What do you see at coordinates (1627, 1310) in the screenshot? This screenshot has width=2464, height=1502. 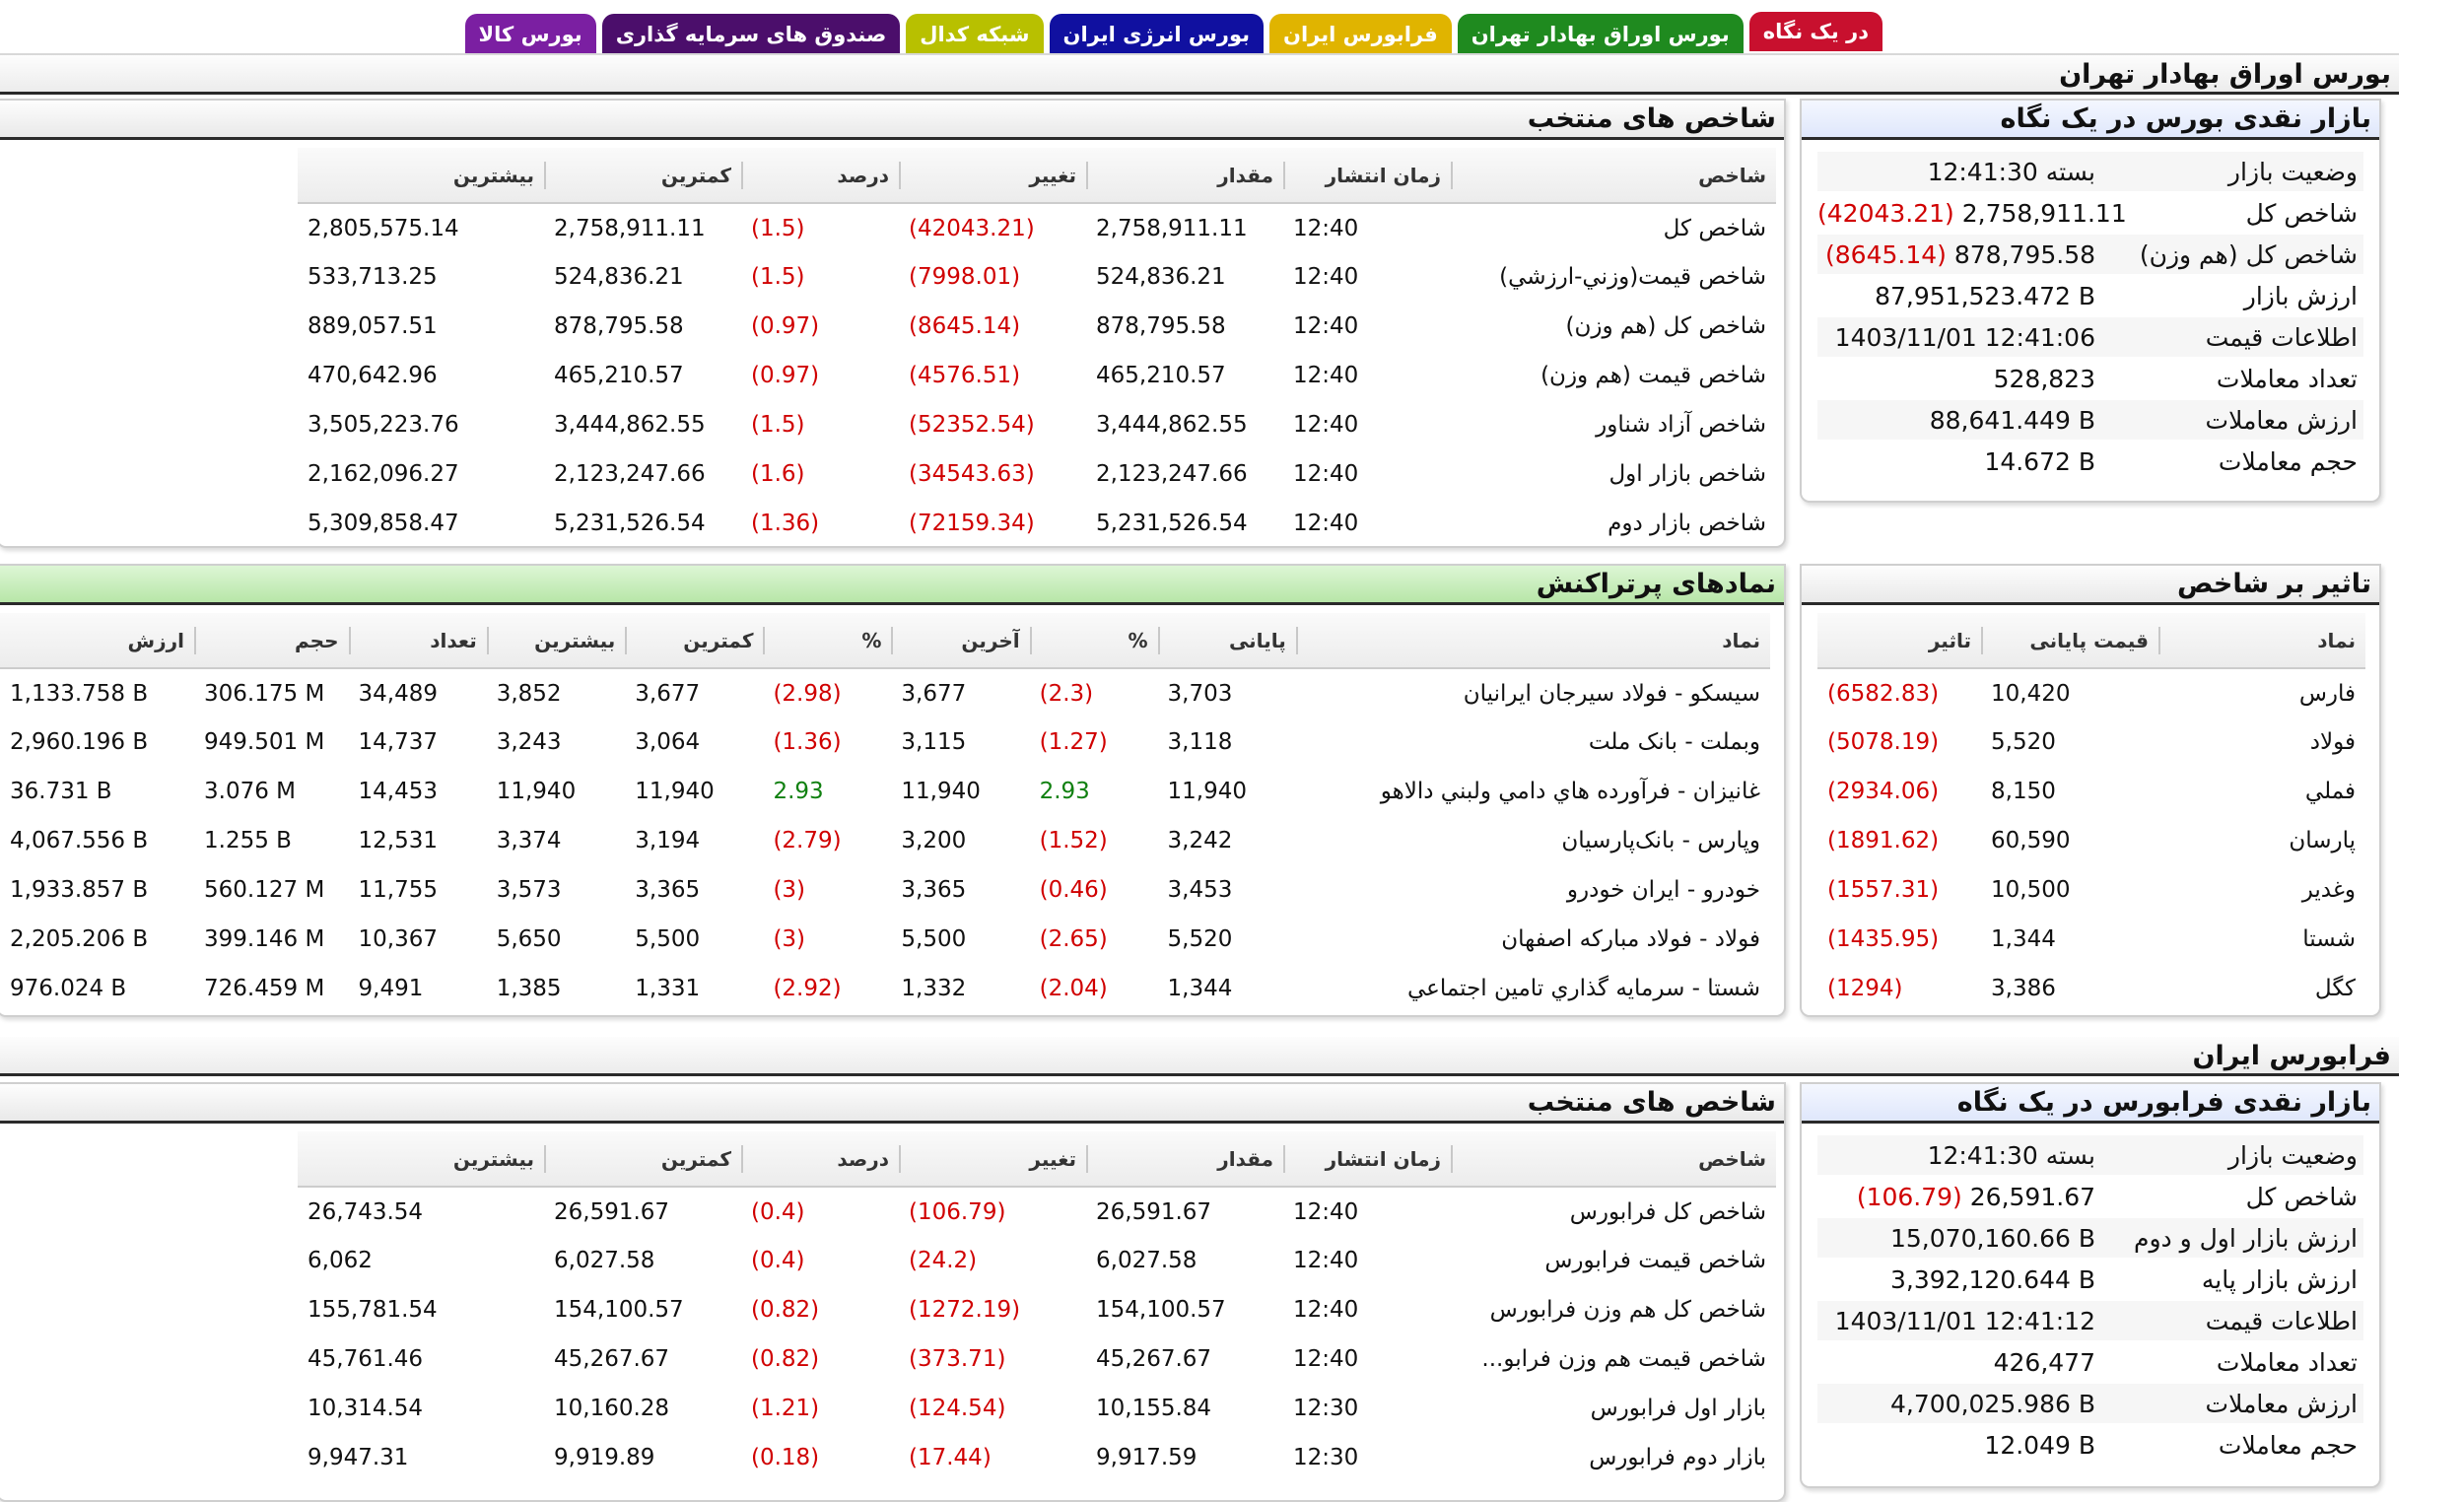 I see `table-cell: شاخص کل هم وزن فرابورس` at bounding box center [1627, 1310].